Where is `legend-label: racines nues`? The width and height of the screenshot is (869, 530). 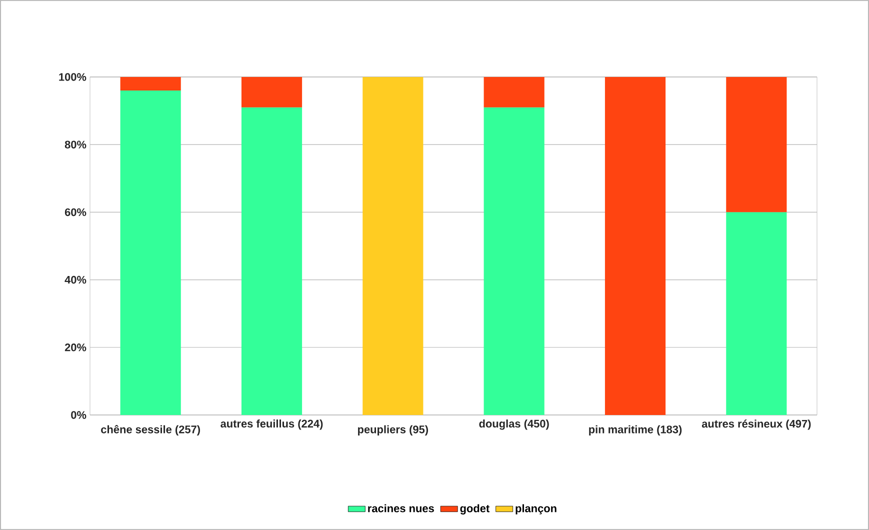 legend-label: racines nues is located at coordinates (401, 508).